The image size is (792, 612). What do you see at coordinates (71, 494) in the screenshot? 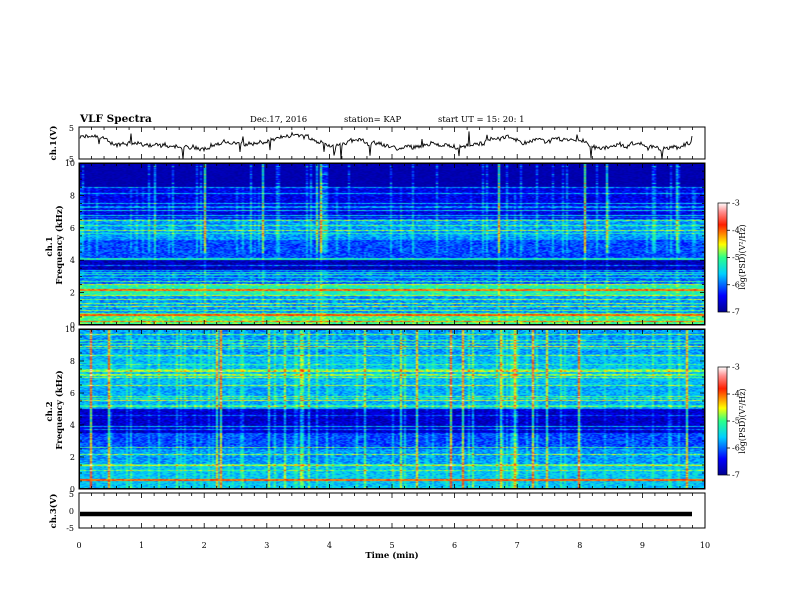
I see `ch3-ytick-top: 5` at bounding box center [71, 494].